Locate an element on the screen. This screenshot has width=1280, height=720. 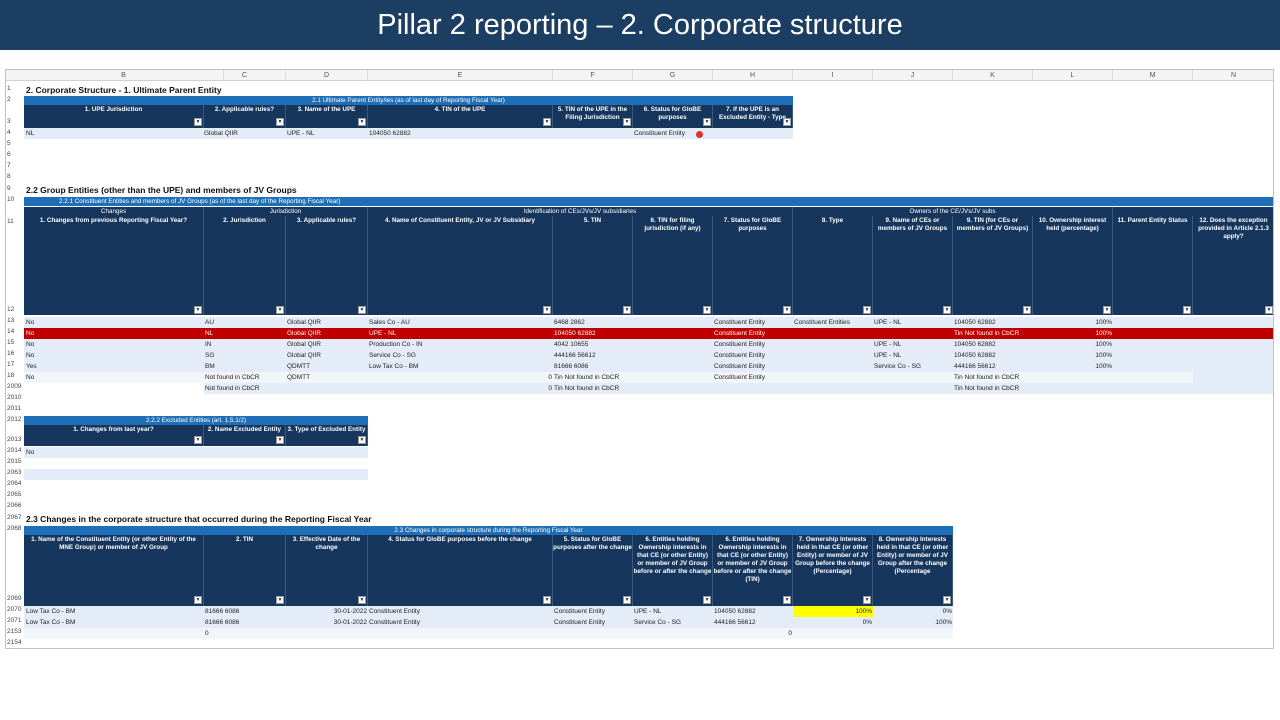
ce-cell: NL is located at coordinates (209, 333).